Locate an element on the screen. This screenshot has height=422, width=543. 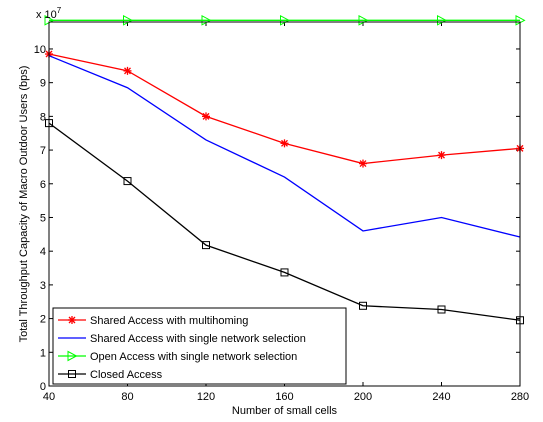
x-tick-label: 80 is located at coordinates (127, 397).